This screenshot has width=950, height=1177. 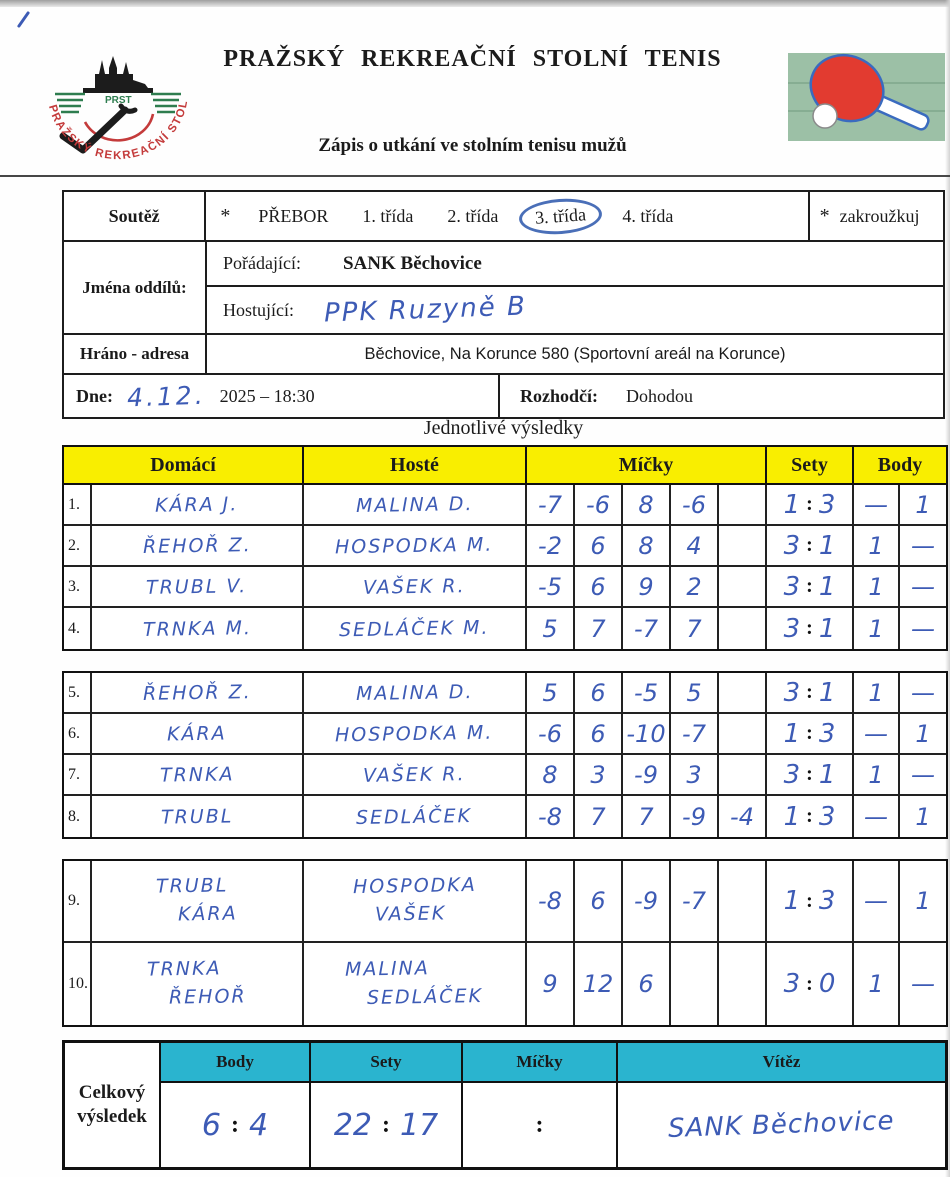 What do you see at coordinates (267, 395) in the screenshot?
I see `date-printed: 2025 – 18:30` at bounding box center [267, 395].